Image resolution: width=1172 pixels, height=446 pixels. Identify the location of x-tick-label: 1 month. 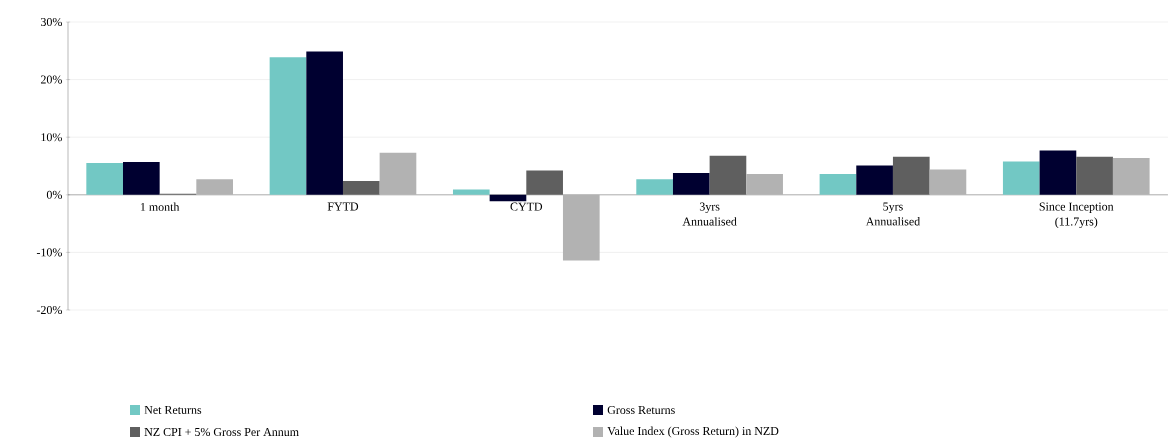
(160, 206).